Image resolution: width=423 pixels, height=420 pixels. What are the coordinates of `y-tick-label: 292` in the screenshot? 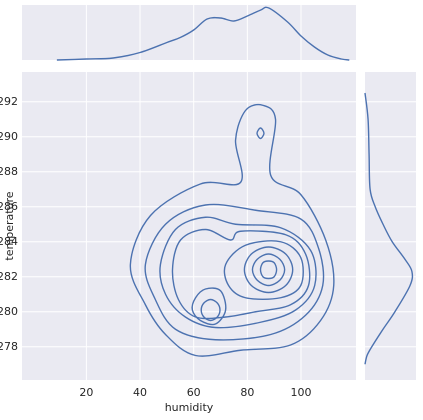 It's located at (9, 101).